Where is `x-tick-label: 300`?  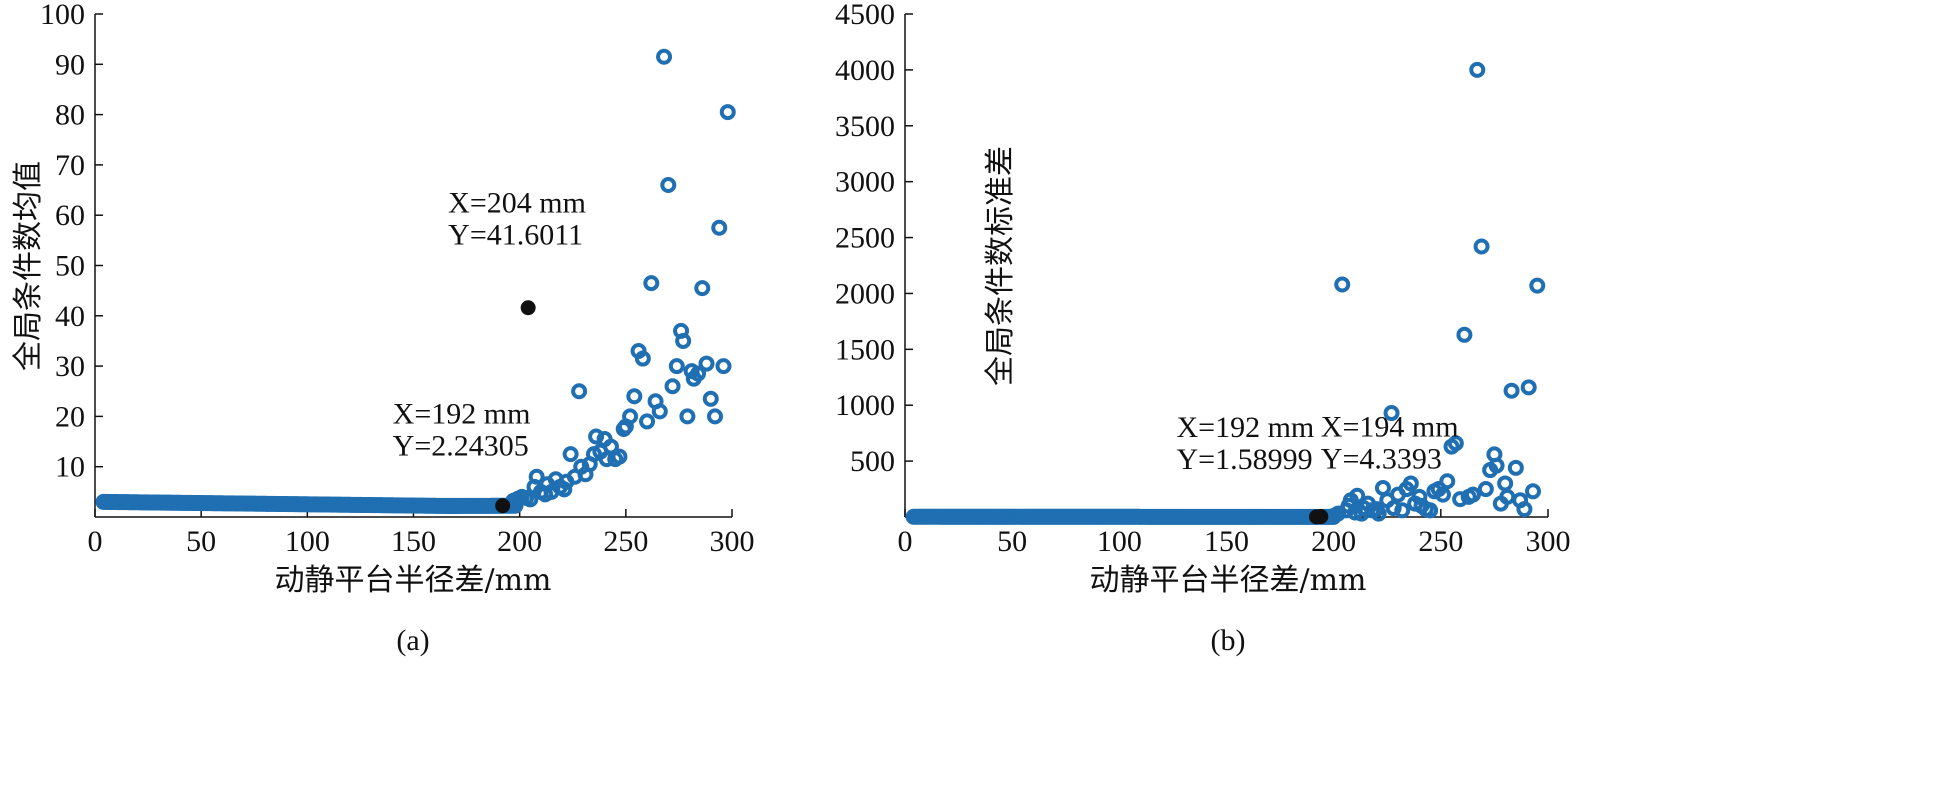
x-tick-label: 300 is located at coordinates (732, 541).